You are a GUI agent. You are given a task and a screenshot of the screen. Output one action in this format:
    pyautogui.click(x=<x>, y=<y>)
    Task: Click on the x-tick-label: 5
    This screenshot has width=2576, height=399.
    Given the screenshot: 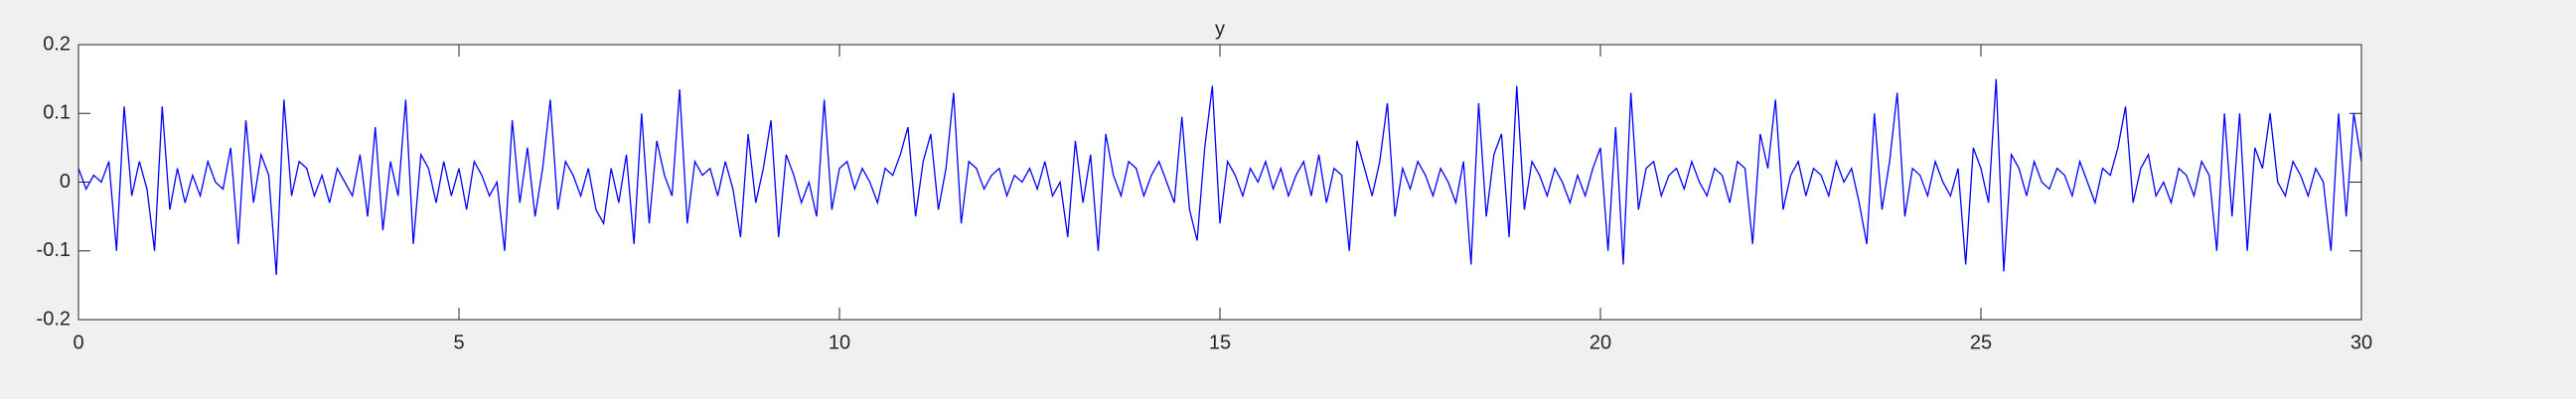 What is the action you would take?
    pyautogui.click(x=458, y=343)
    